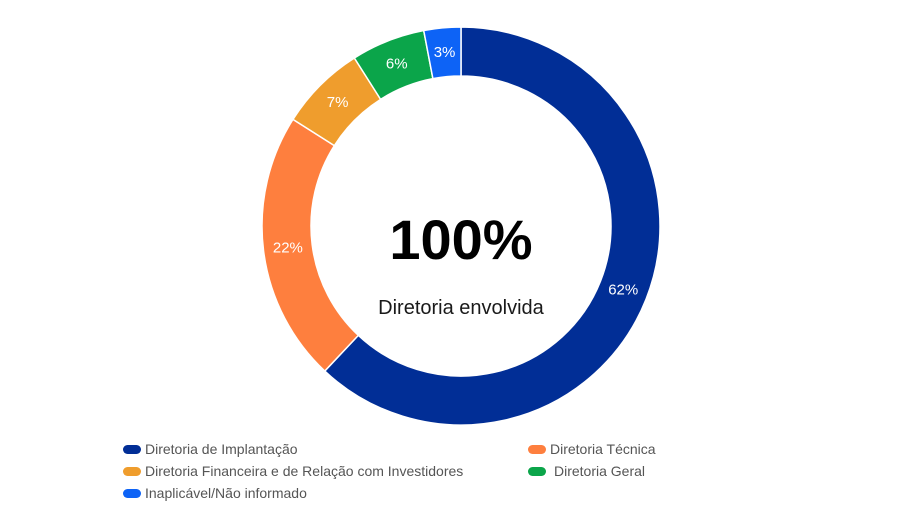 The image size is (915, 528). I want to click on legend-label: Diretoria Geral, so click(600, 471).